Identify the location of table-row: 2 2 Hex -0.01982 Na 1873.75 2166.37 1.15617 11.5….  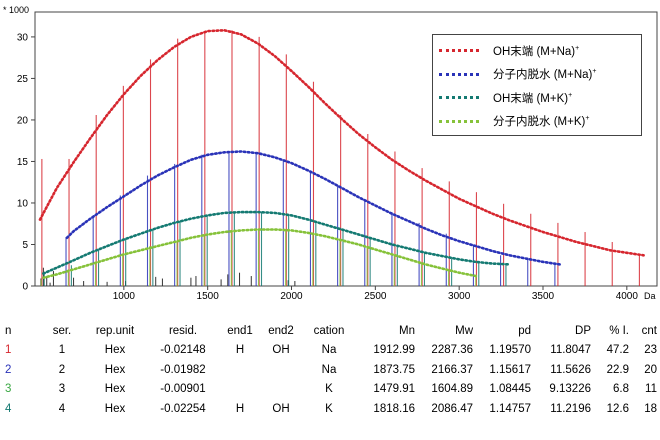
(328, 370).